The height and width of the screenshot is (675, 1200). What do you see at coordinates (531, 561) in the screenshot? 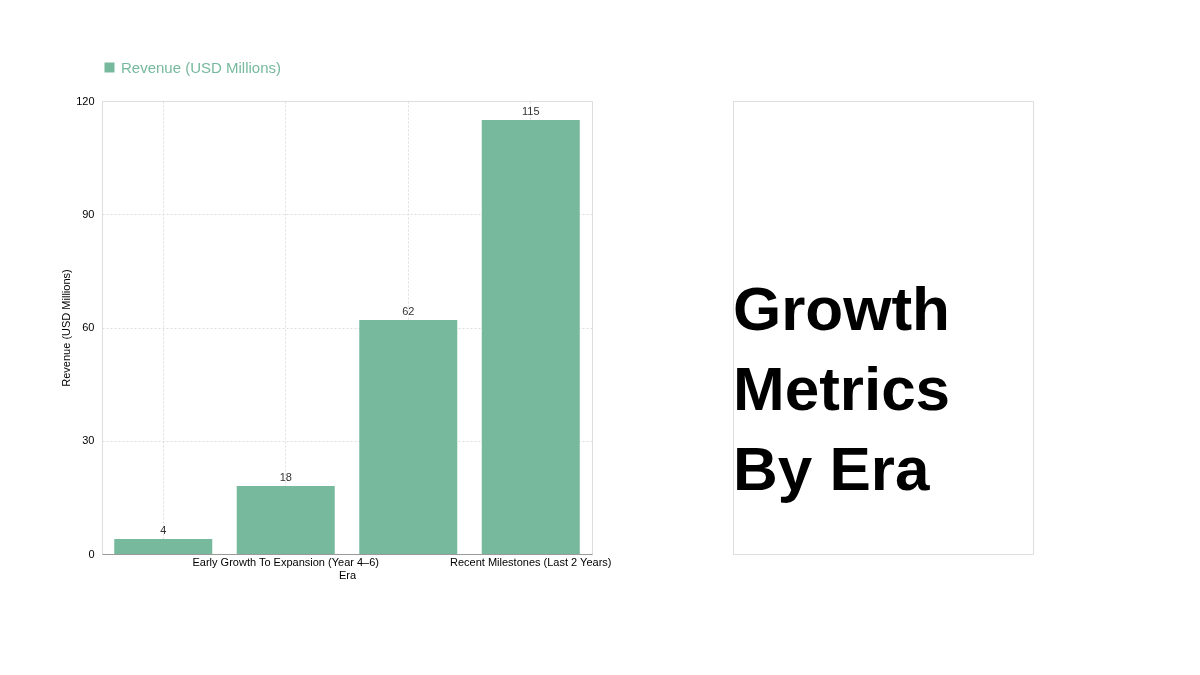
I see `x-tick-label: Recent Milestones (Last 2 Years)` at bounding box center [531, 561].